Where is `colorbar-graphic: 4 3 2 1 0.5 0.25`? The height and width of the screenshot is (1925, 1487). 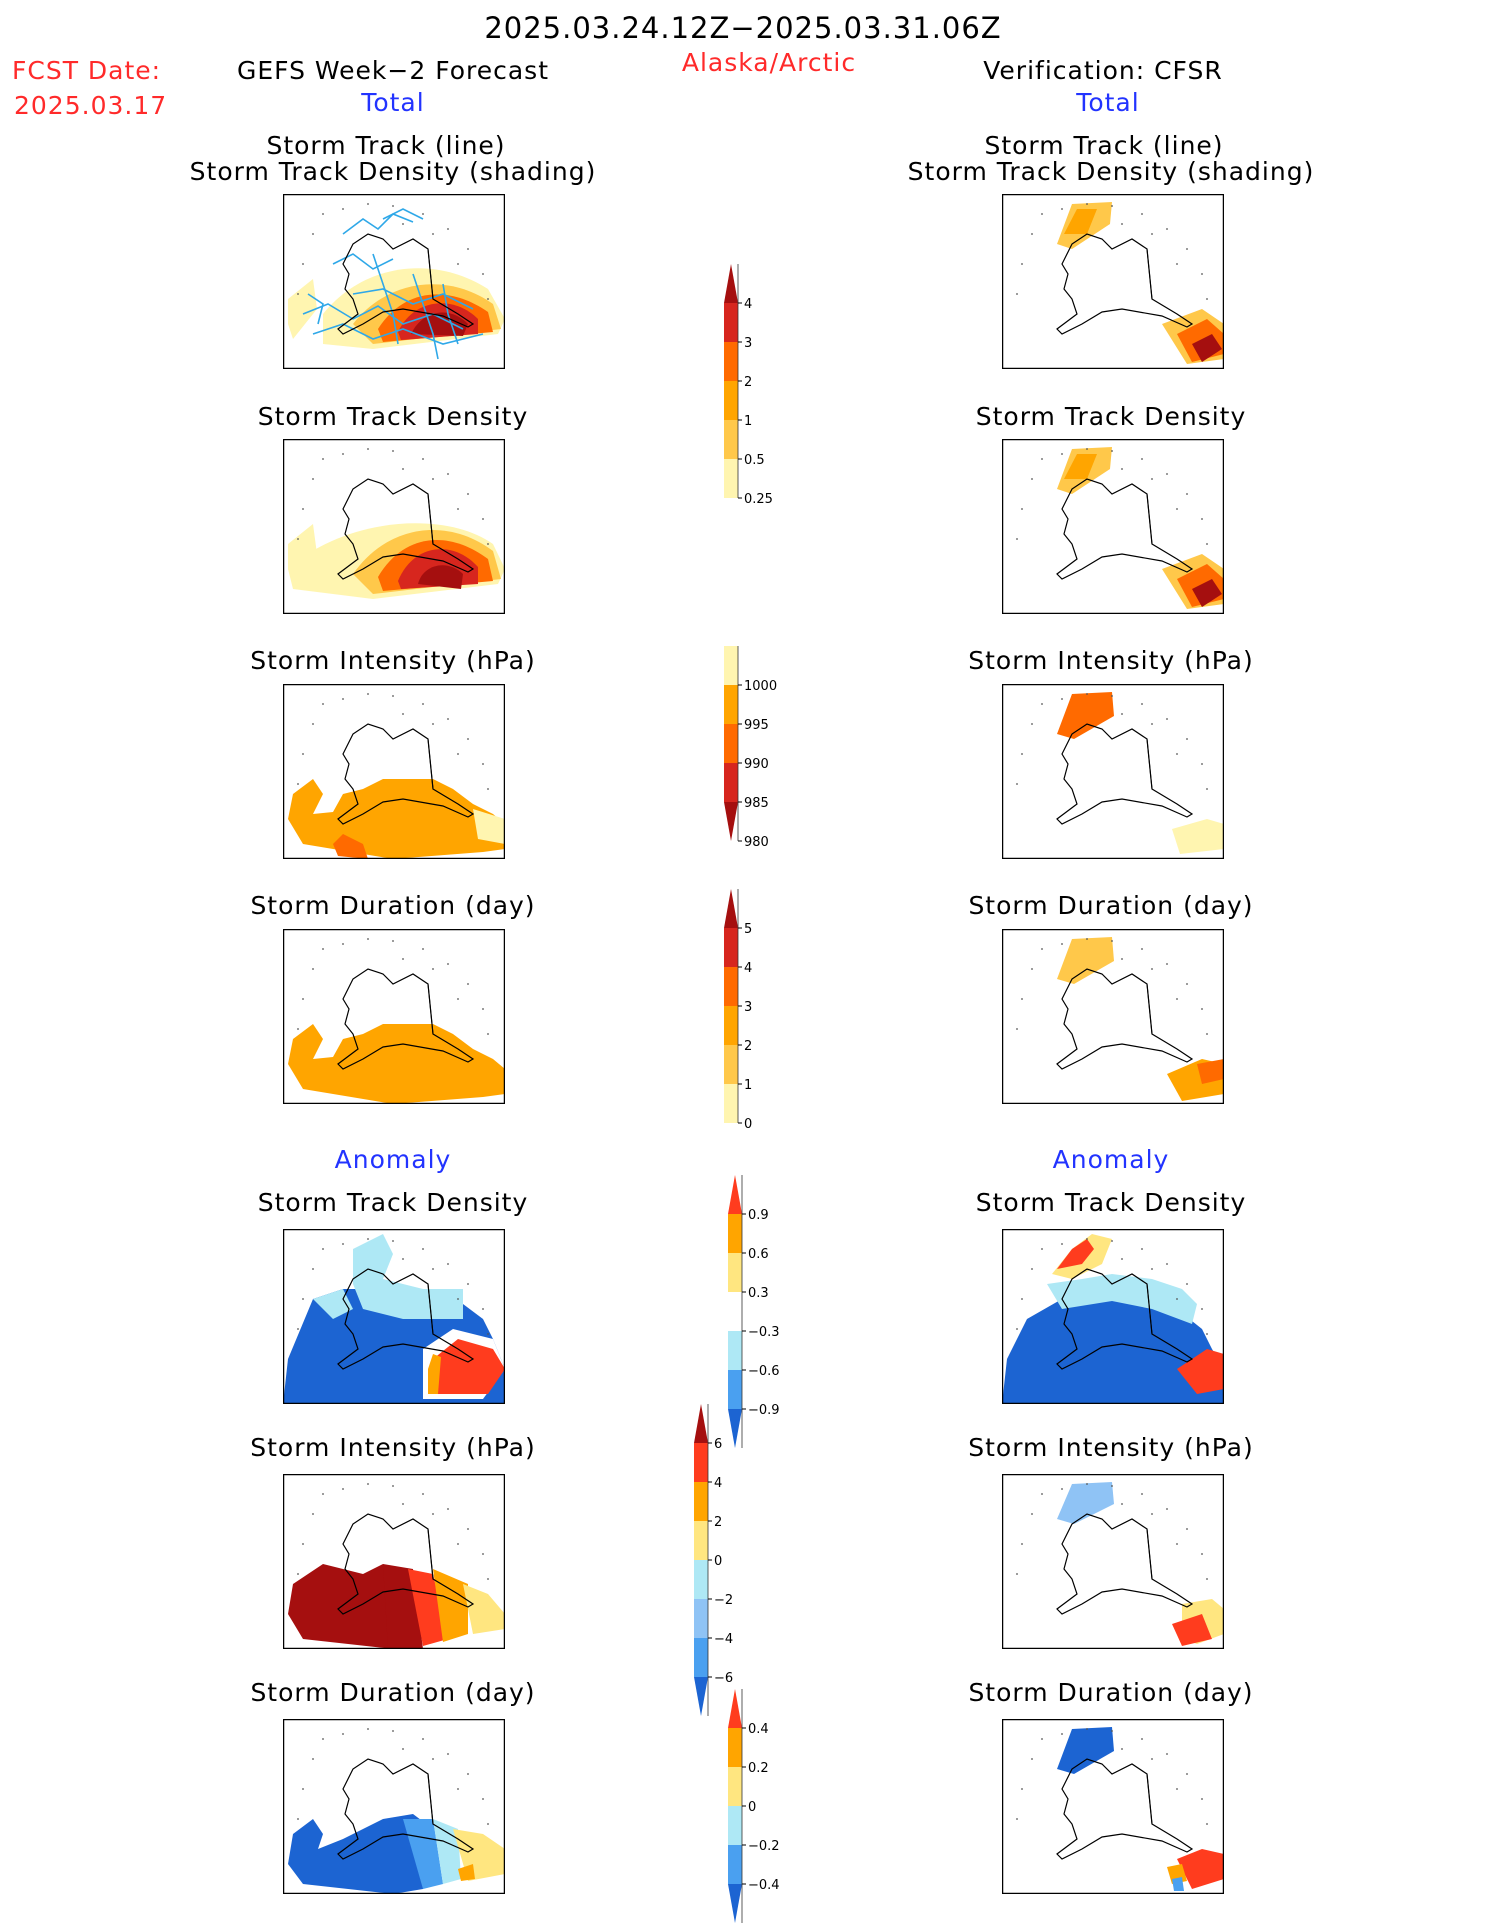
colorbar-graphic: 4 3 2 1 0.5 0.25 is located at coordinates (748, 385).